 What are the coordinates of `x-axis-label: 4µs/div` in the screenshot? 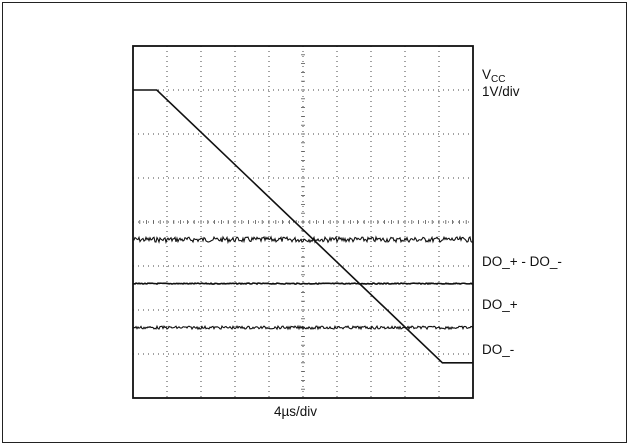 It's located at (296, 411).